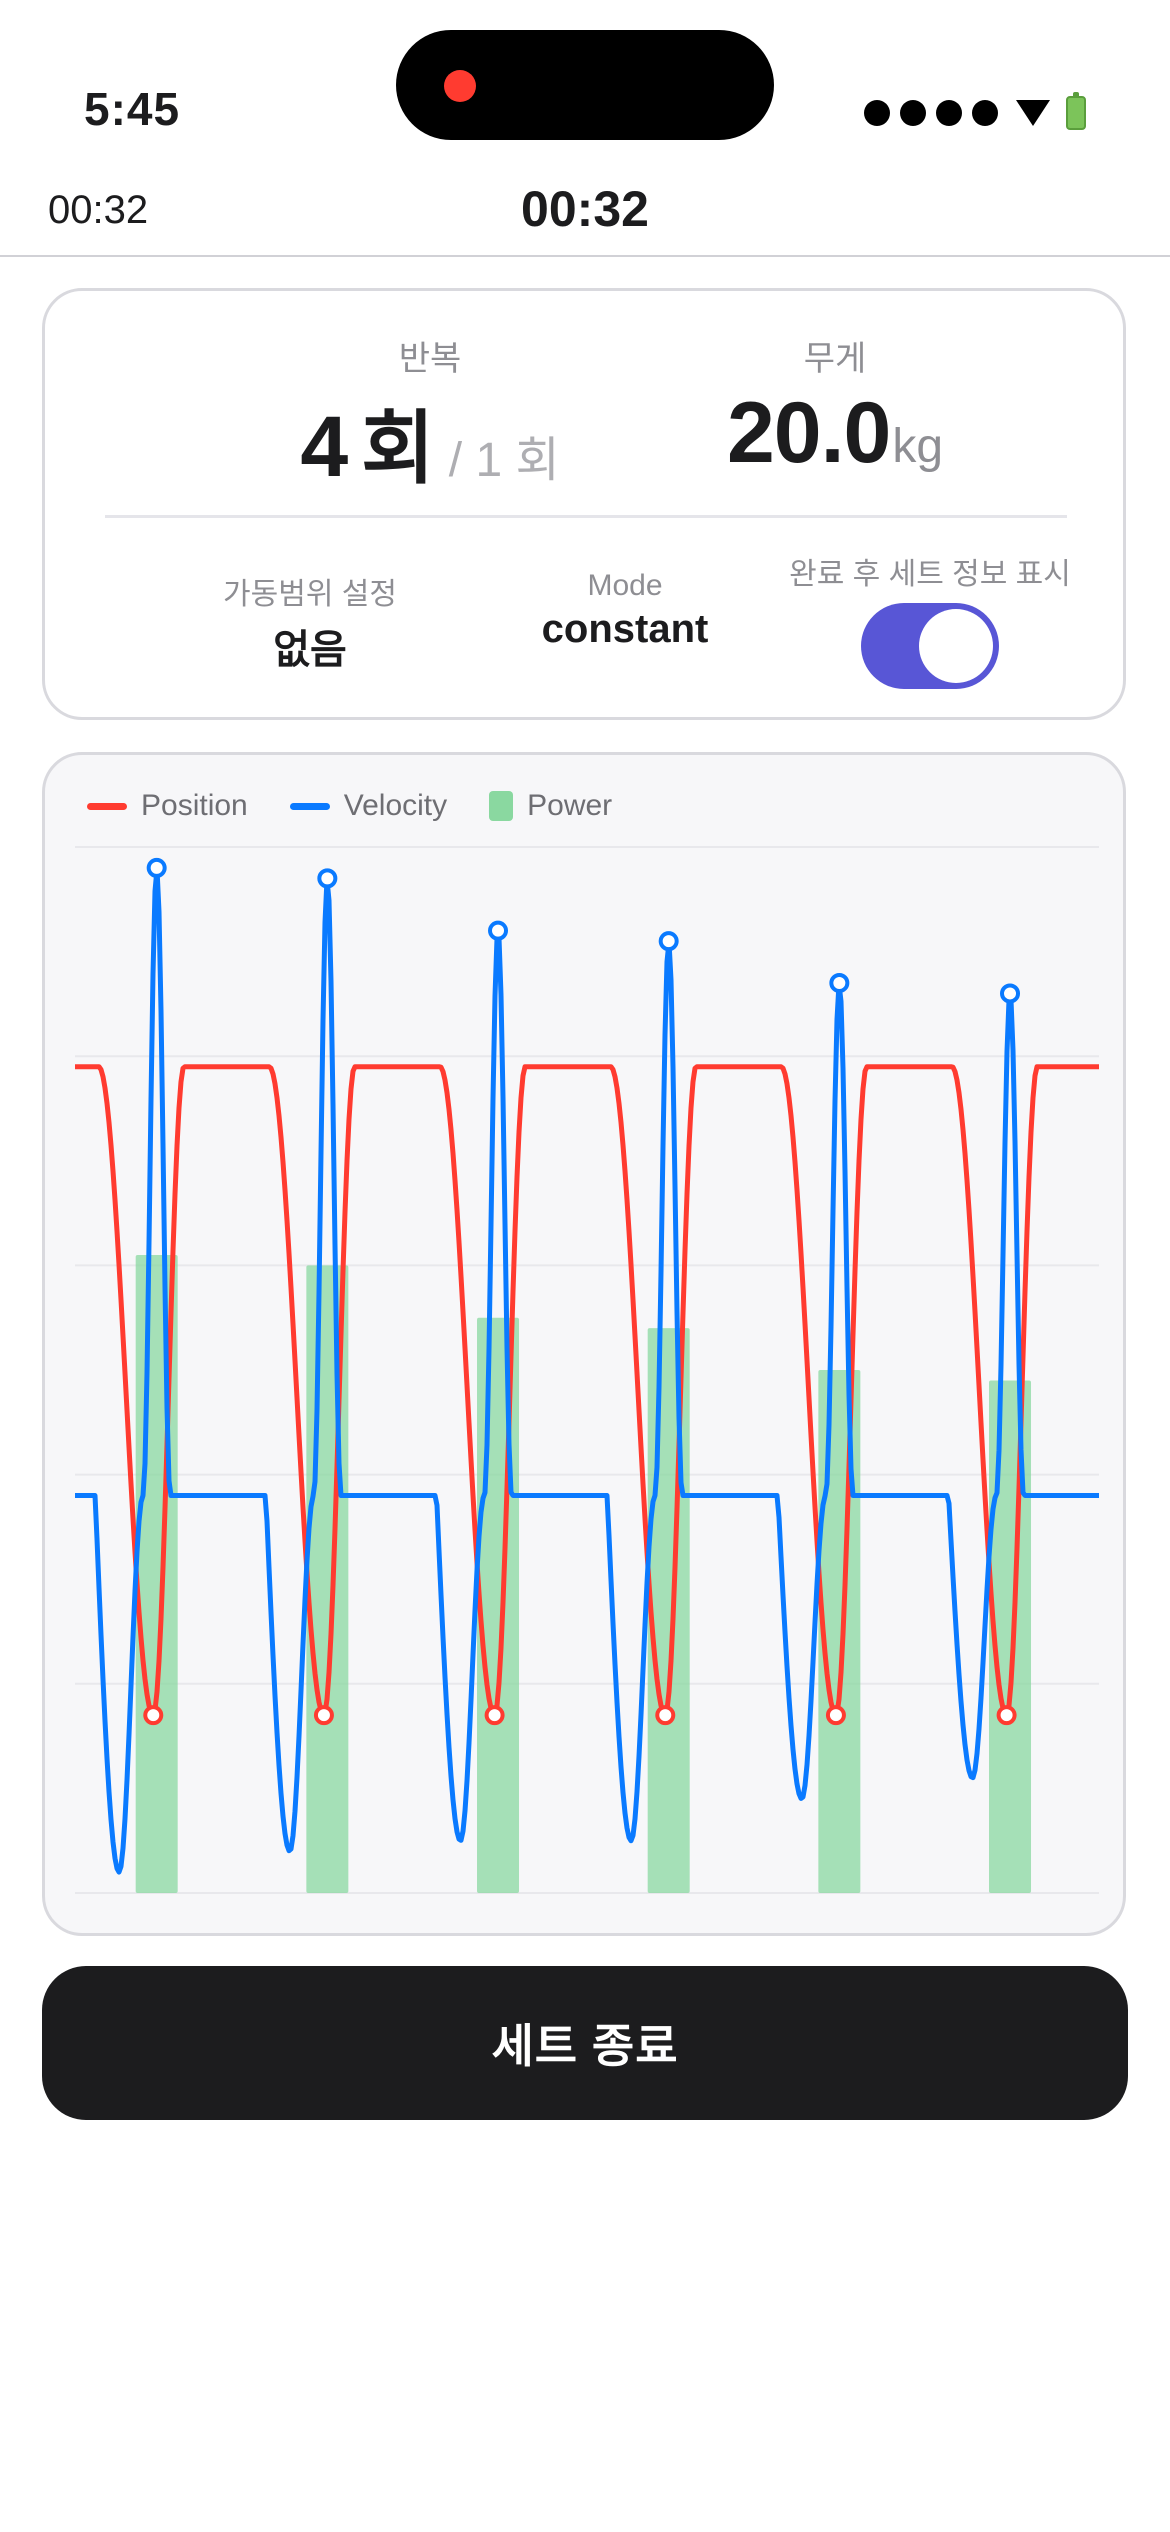 This screenshot has width=1170, height=2532. What do you see at coordinates (1076, 111) in the screenshot?
I see `battery-icon` at bounding box center [1076, 111].